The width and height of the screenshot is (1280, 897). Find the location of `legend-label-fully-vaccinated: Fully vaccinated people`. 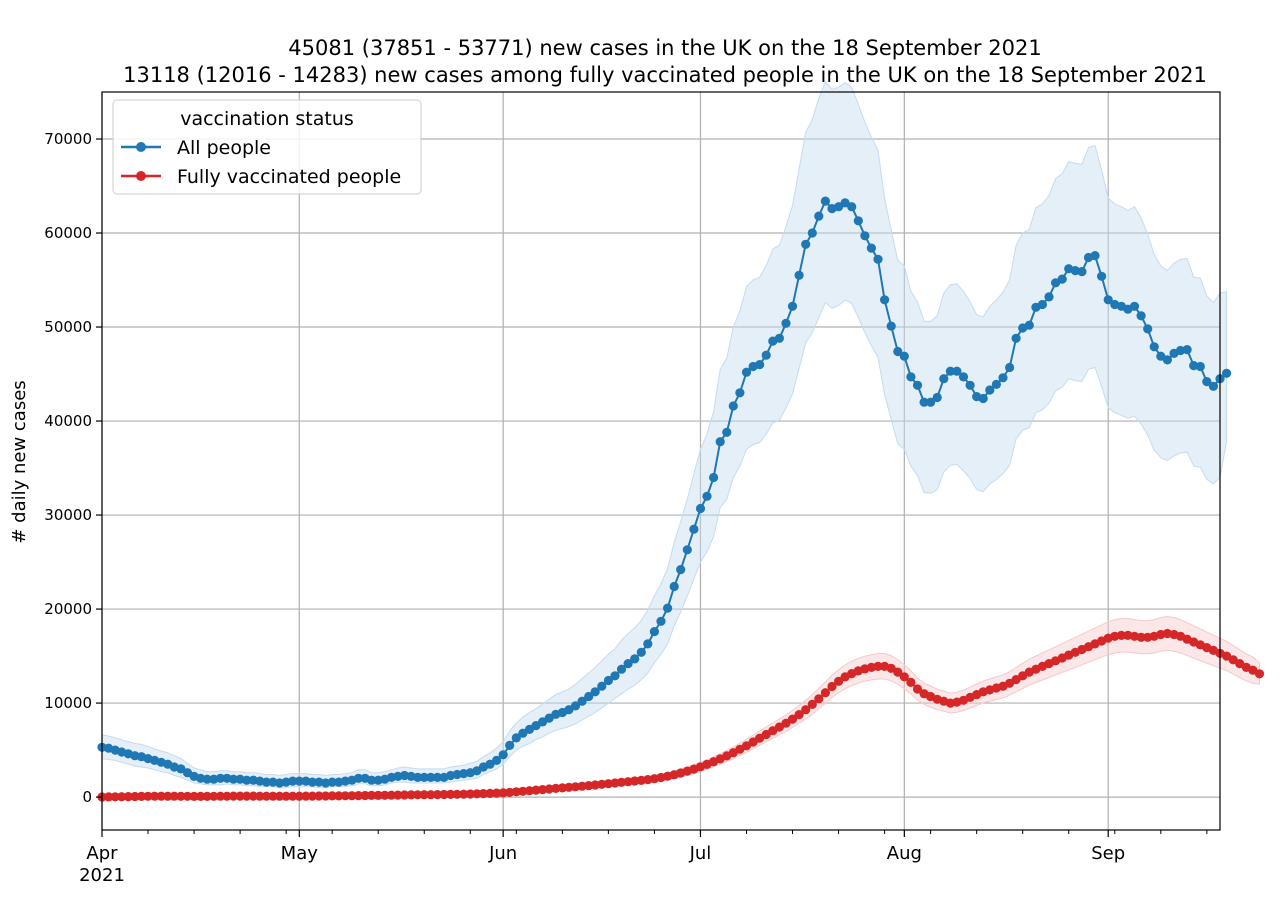

legend-label-fully-vaccinated: Fully vaccinated people is located at coordinates (289, 177).